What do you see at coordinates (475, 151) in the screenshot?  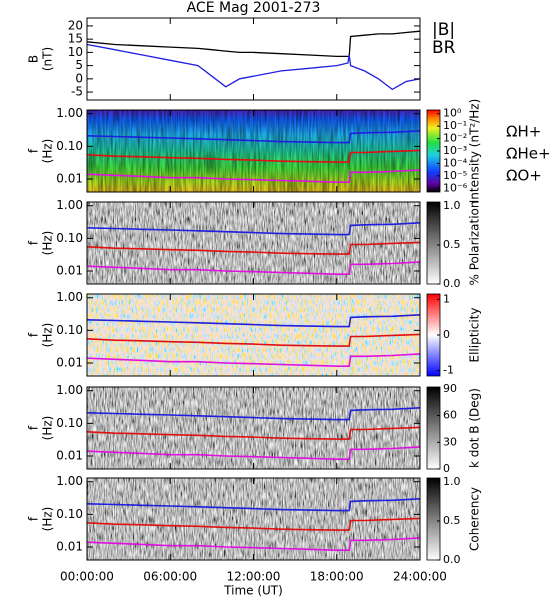 I see `colorbar-label: Intensity (nT²/Hz)` at bounding box center [475, 151].